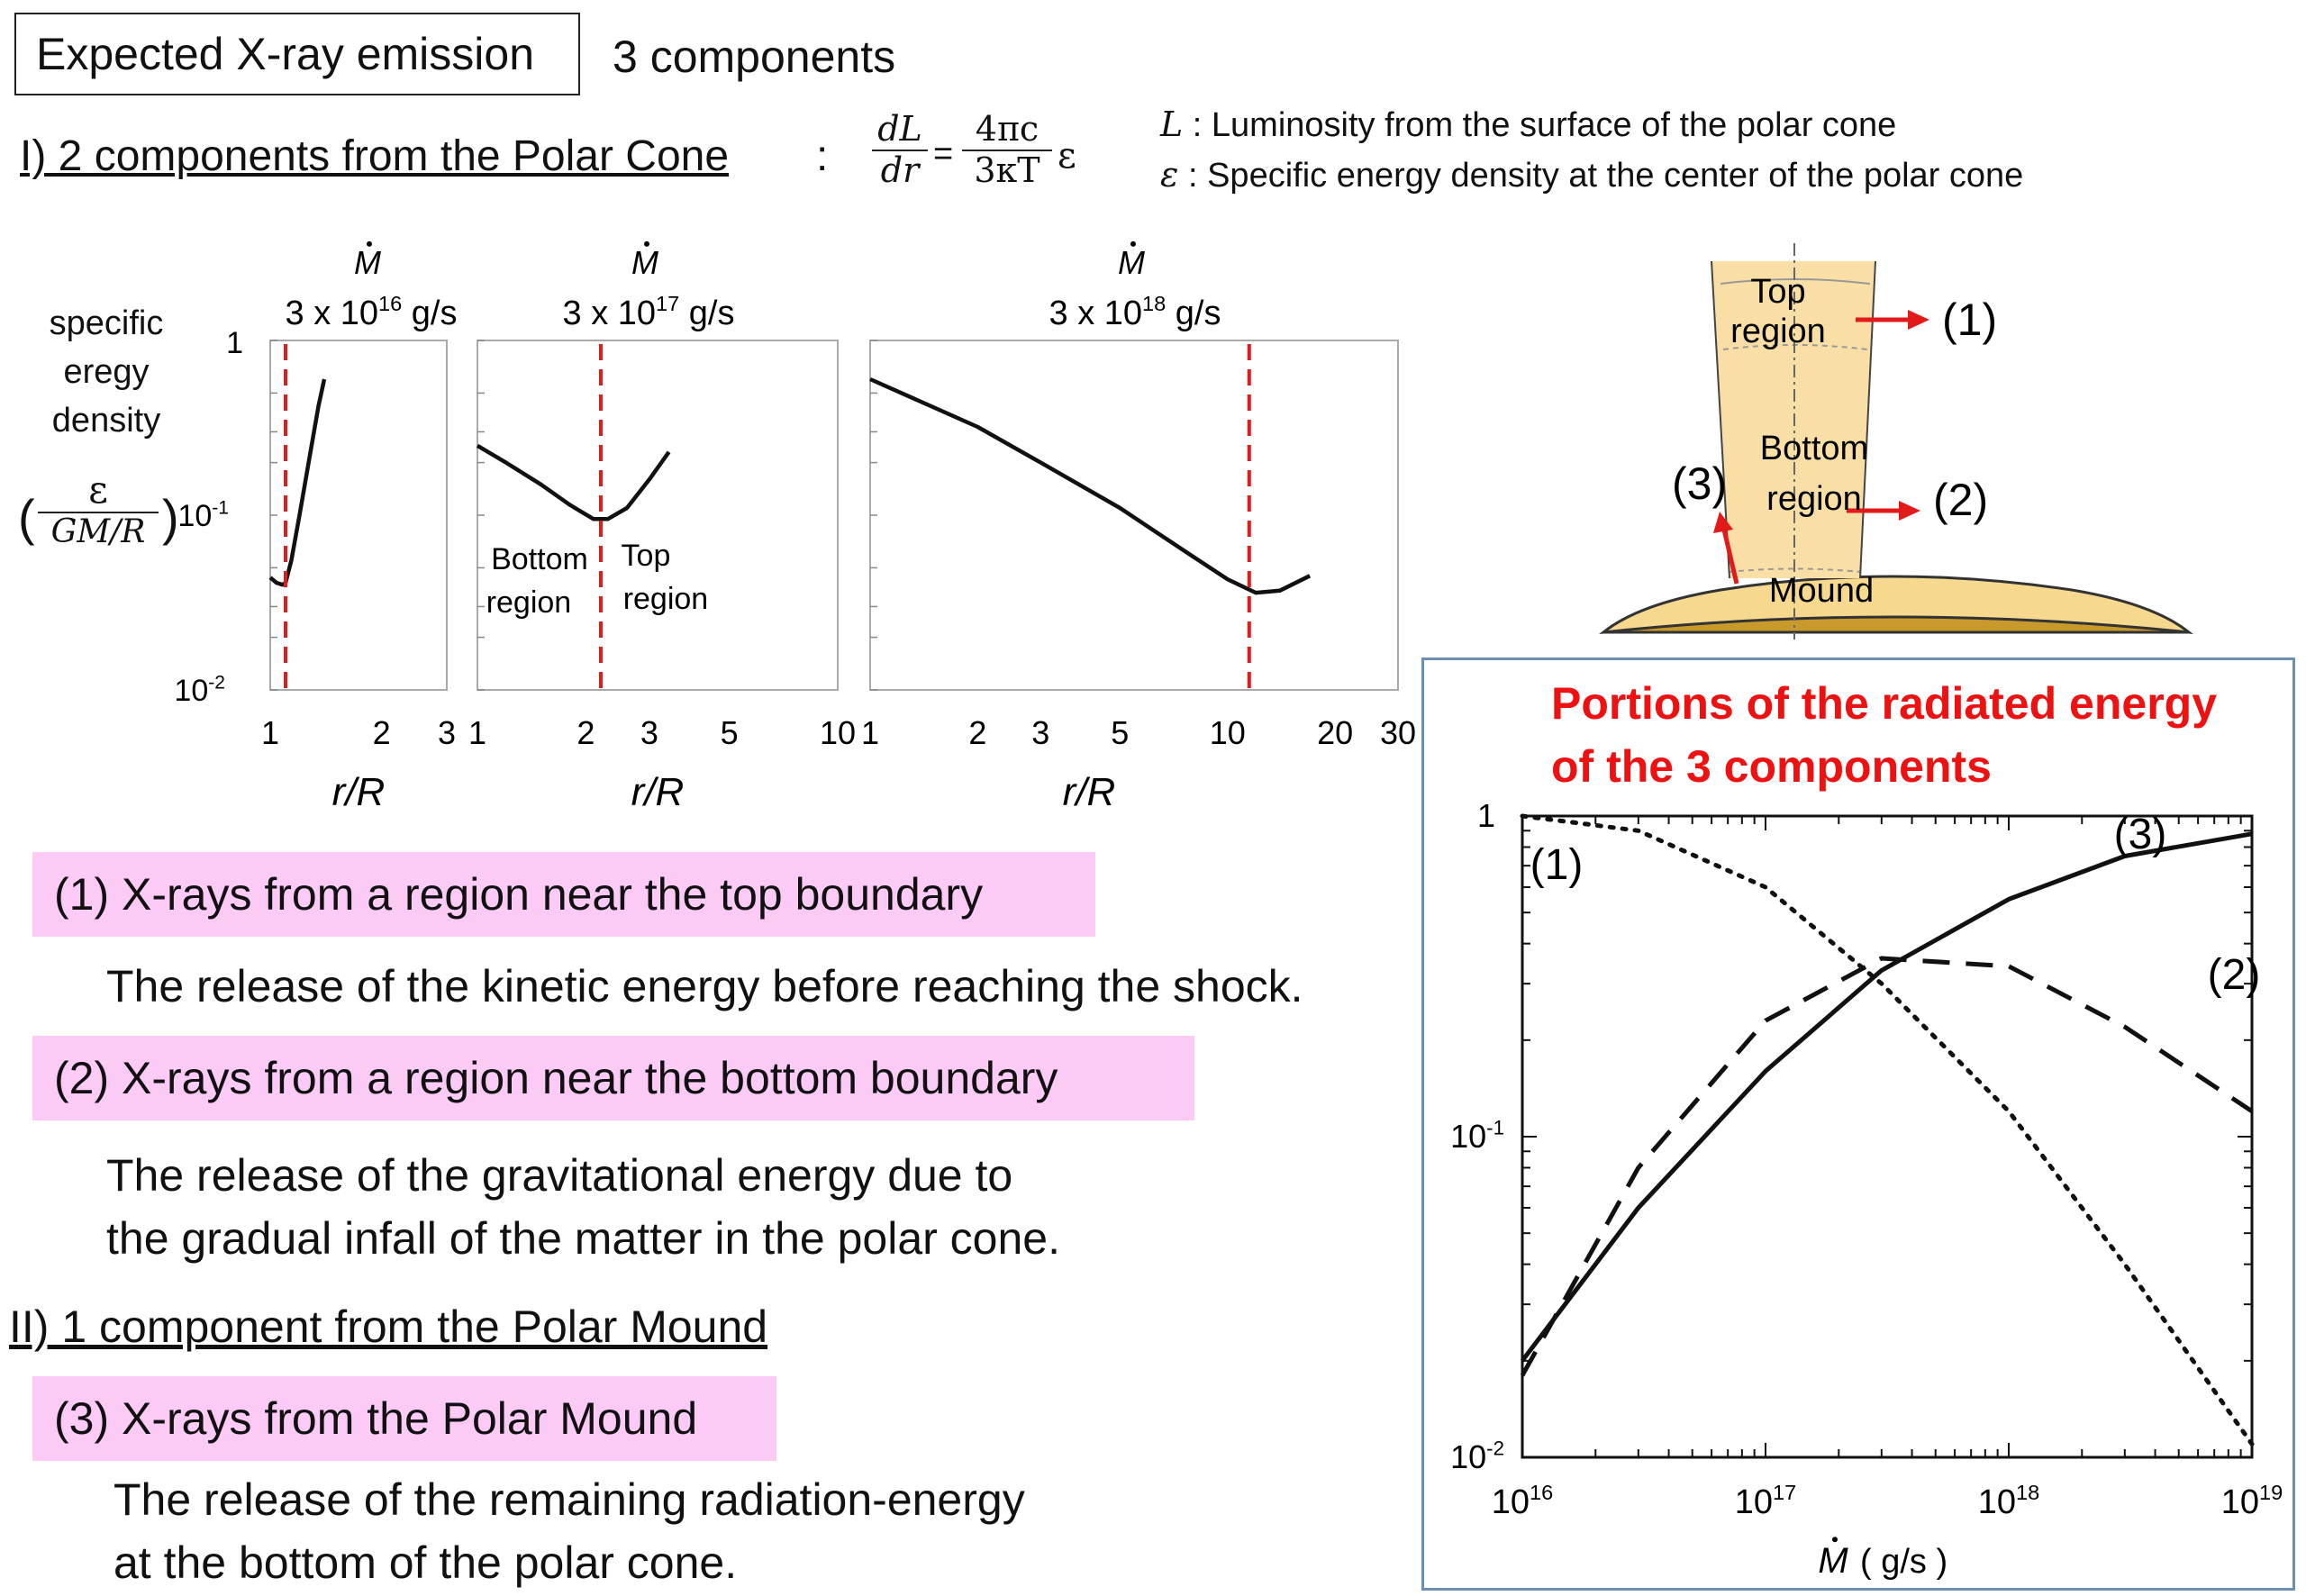  Describe the element at coordinates (2140, 834) in the screenshot. I see `series-label-3: (3)` at that location.